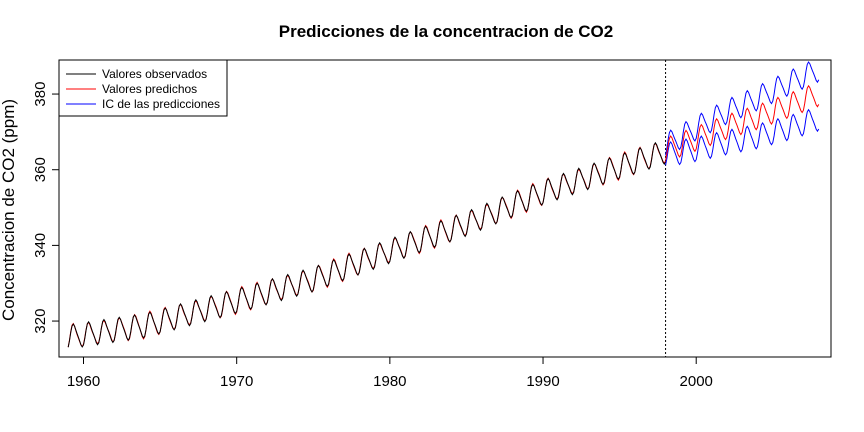 This screenshot has width=864, height=432. I want to click on y-axis: 320 340 360 380, so click(45, 208).